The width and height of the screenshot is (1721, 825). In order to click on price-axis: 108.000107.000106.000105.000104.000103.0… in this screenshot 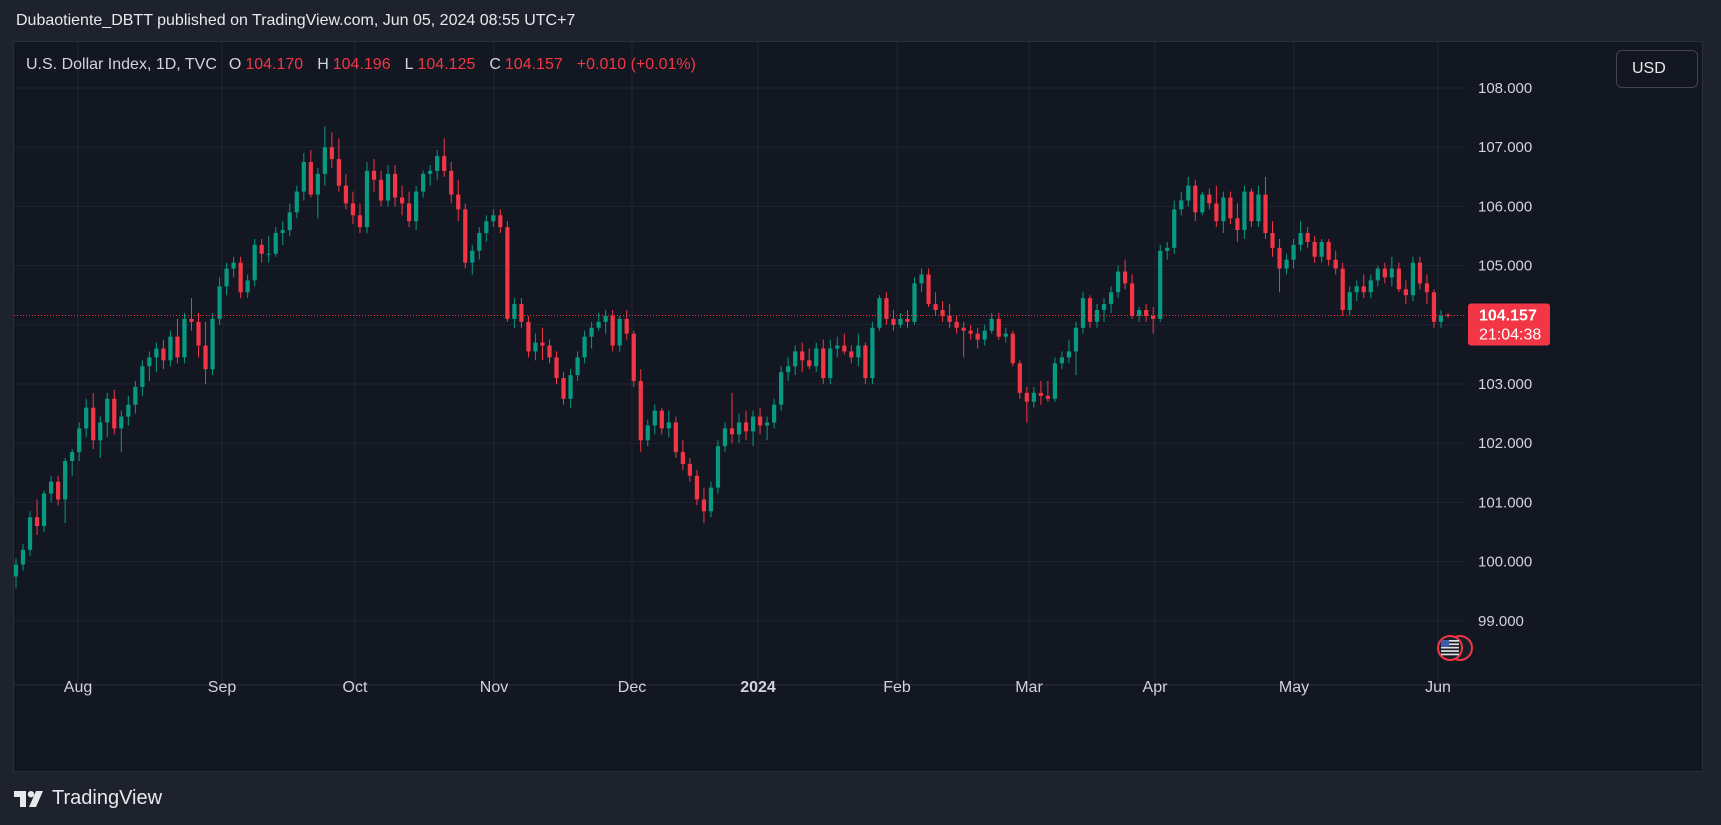, I will do `click(1505, 355)`.